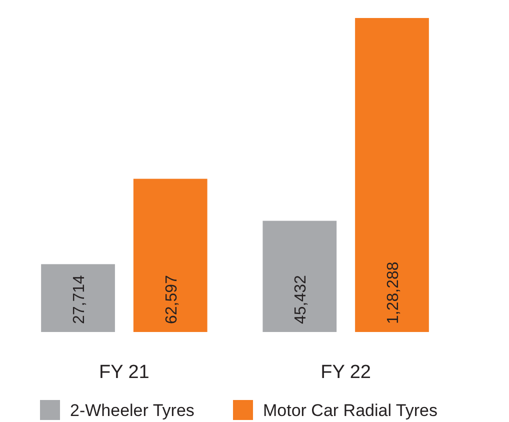  What do you see at coordinates (345, 372) in the screenshot?
I see `x-tick-label: FY 22` at bounding box center [345, 372].